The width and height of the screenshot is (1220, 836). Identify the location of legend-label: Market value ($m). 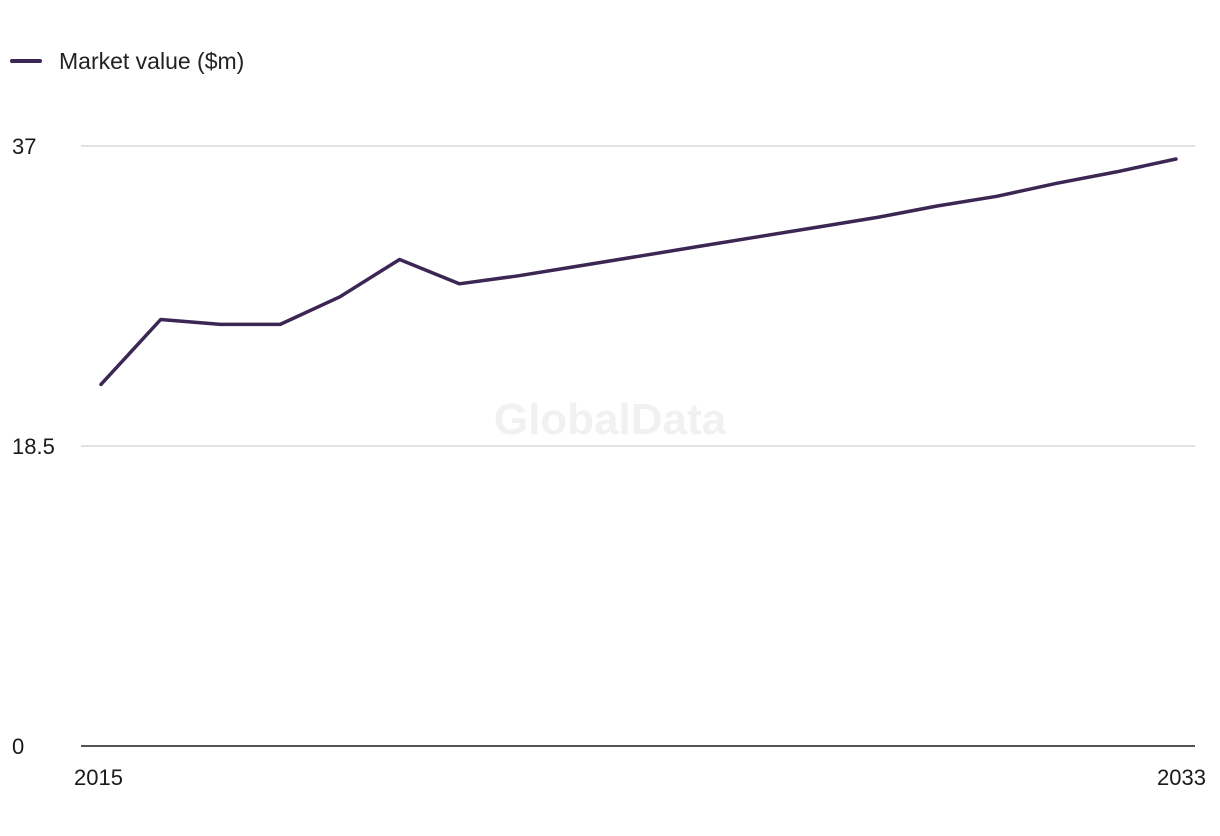
(152, 60).